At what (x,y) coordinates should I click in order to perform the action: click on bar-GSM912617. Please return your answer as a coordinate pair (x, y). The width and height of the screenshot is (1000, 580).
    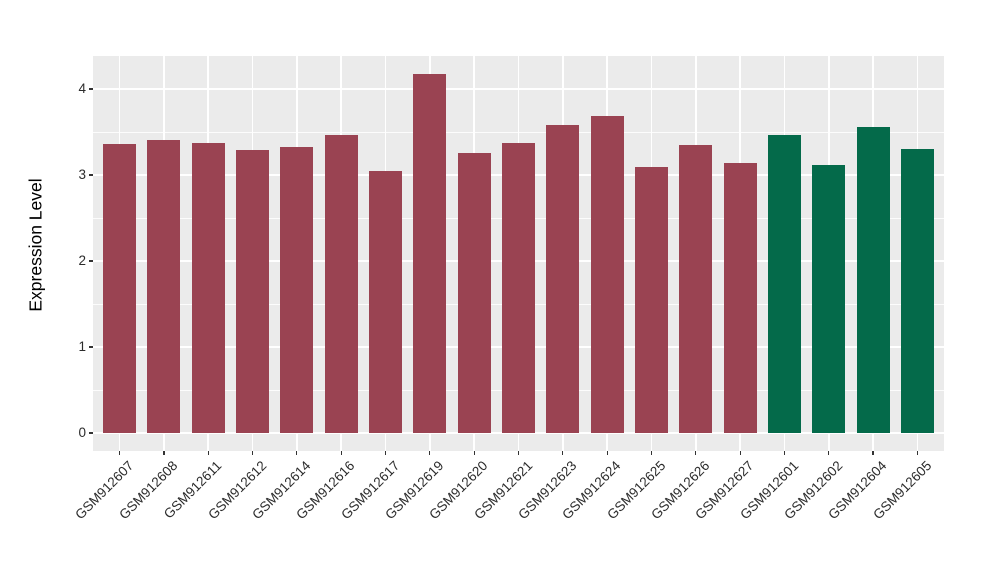
    Looking at the image, I should click on (386, 301).